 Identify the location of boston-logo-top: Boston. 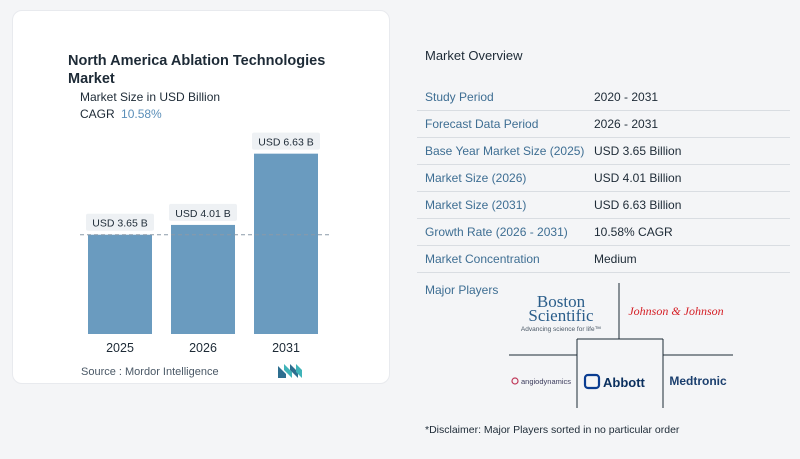
(561, 301).